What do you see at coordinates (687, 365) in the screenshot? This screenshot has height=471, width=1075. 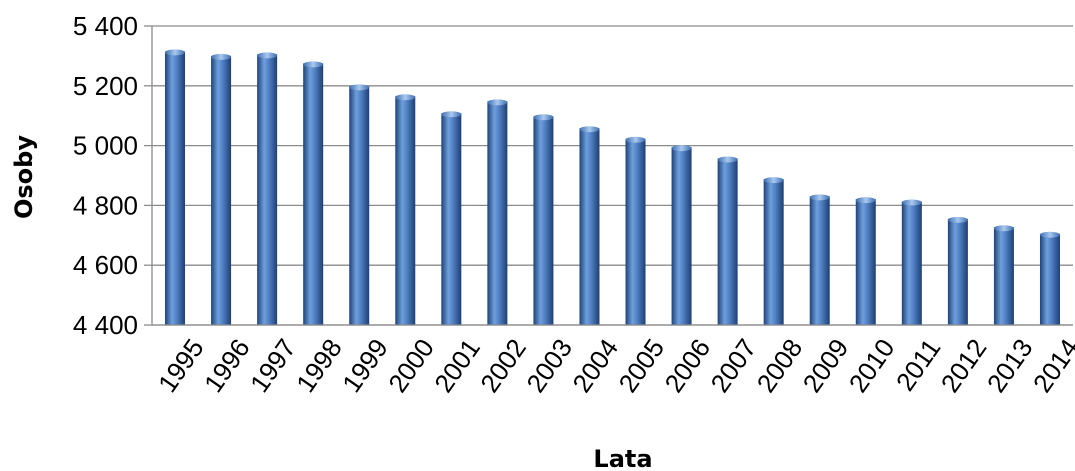 I see `x-tick-label: 2006` at bounding box center [687, 365].